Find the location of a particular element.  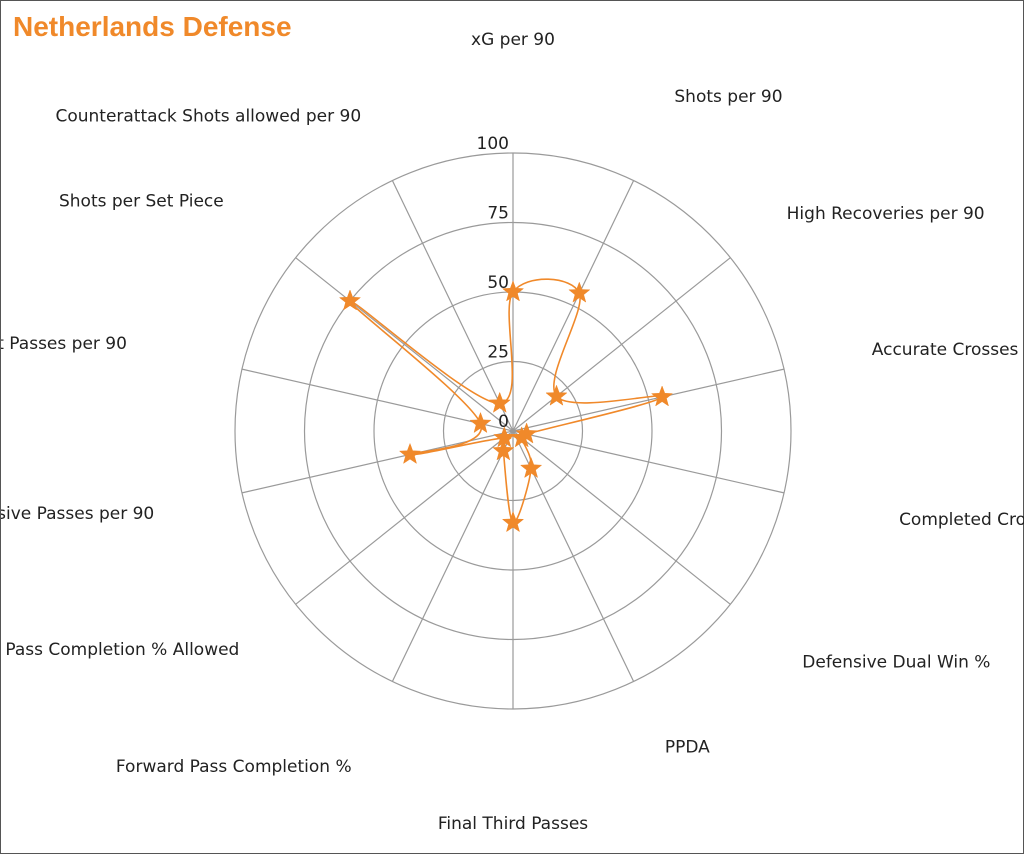

radial-tick-label: 25 is located at coordinates (498, 353).